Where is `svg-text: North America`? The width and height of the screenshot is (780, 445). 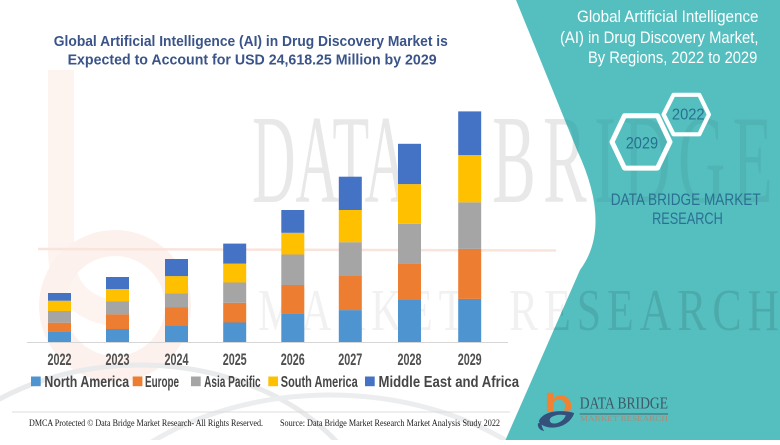
svg-text: North America is located at coordinates (86, 382).